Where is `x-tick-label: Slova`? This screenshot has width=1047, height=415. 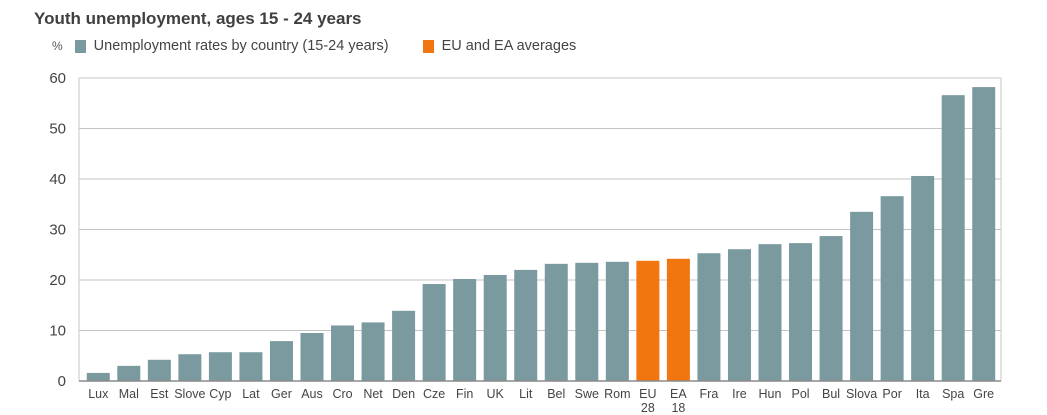
x-tick-label: Slova is located at coordinates (861, 394).